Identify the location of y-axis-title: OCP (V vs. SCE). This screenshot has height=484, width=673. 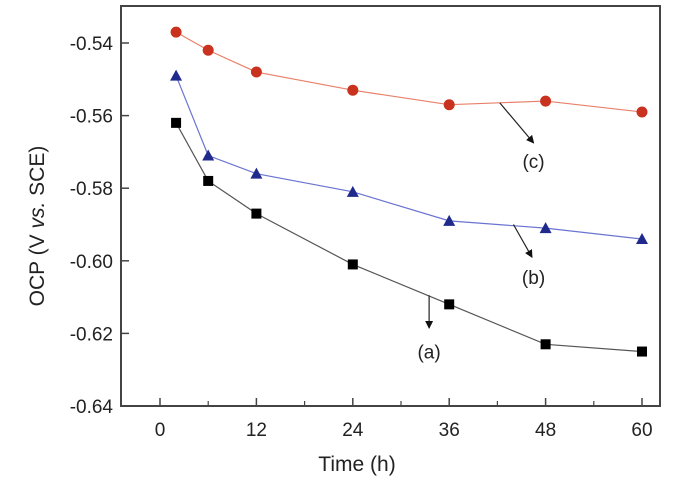
(37, 226).